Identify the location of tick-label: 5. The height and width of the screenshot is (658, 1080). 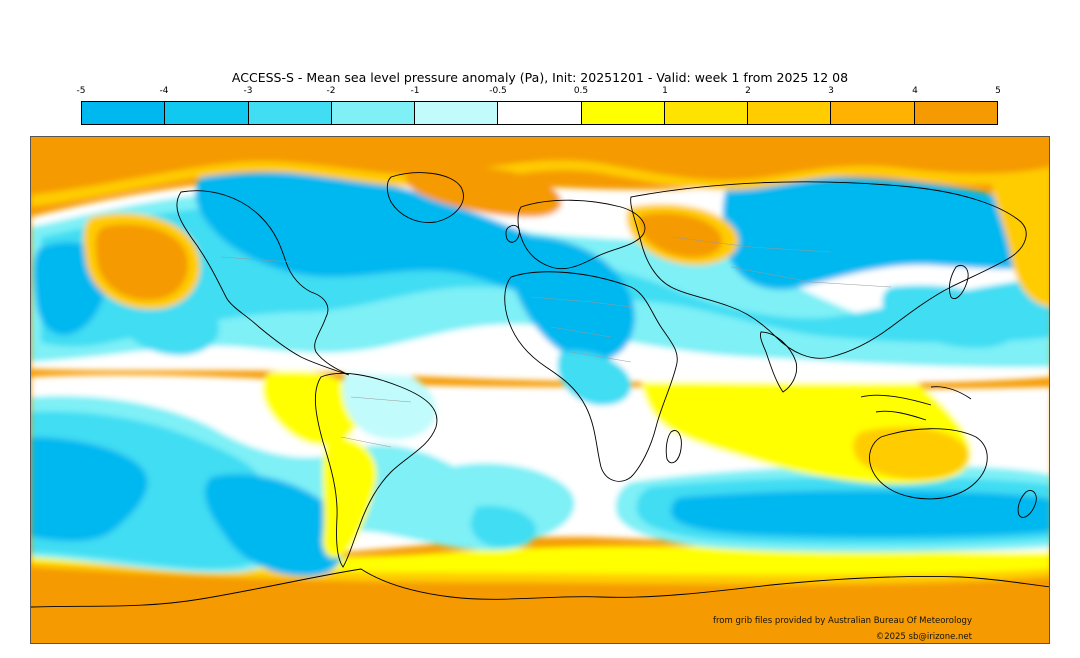
(998, 91).